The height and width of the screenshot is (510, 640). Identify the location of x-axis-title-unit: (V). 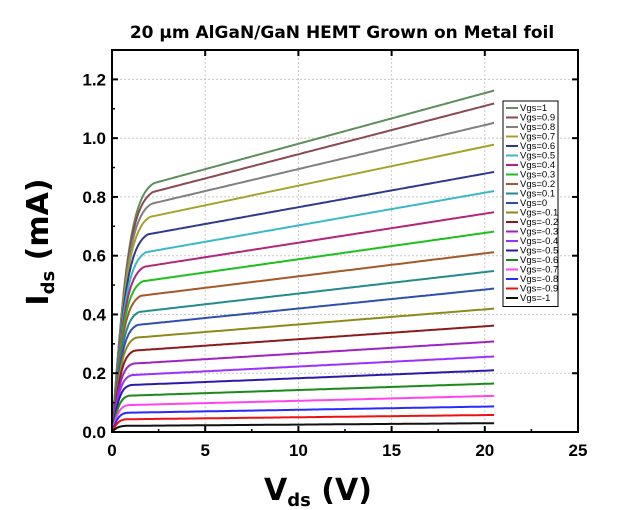
(341, 490).